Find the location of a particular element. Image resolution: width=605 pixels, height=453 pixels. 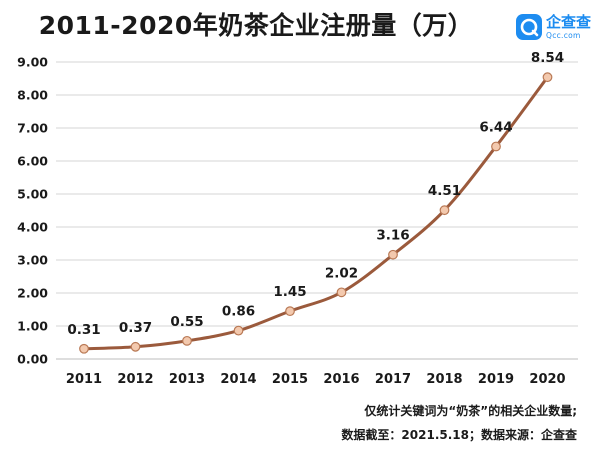

x-tick-label: 2016 is located at coordinates (341, 379).